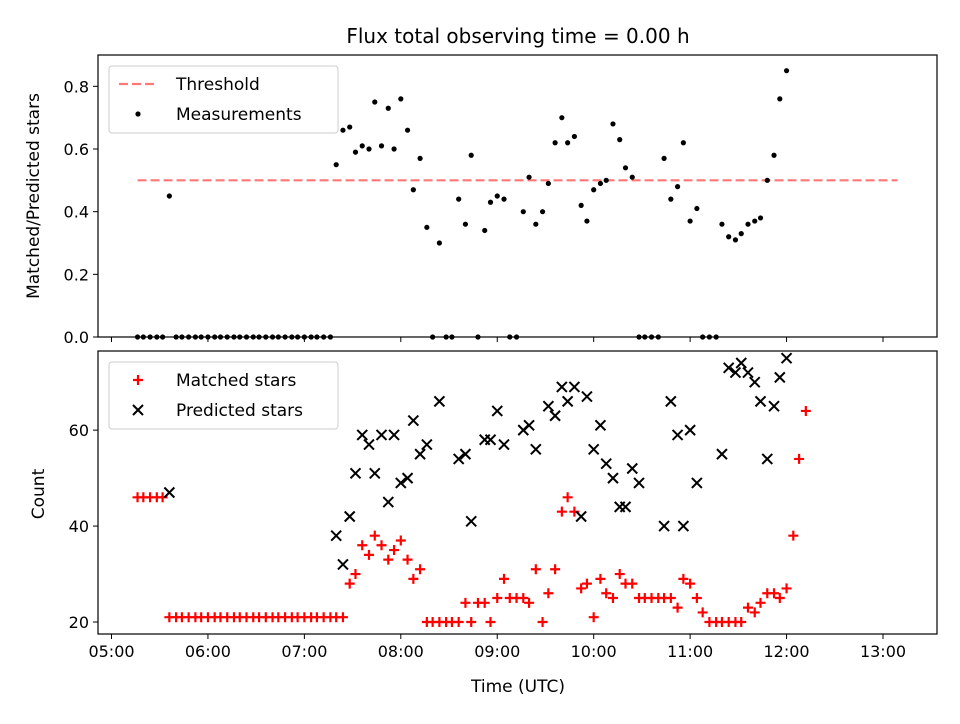 The image size is (960, 724). Describe the element at coordinates (34, 196) in the screenshot. I see `y-axis-label-ratio: Matched/Predicted stars` at that location.